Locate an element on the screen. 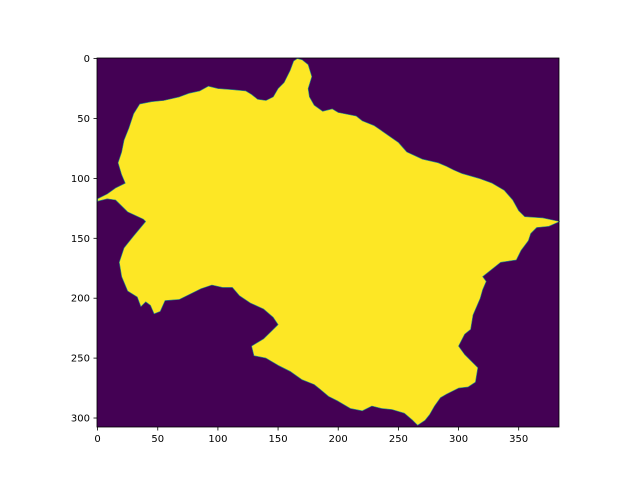 This screenshot has height=480, width=640. x-tick-label: 100 is located at coordinates (217, 439).